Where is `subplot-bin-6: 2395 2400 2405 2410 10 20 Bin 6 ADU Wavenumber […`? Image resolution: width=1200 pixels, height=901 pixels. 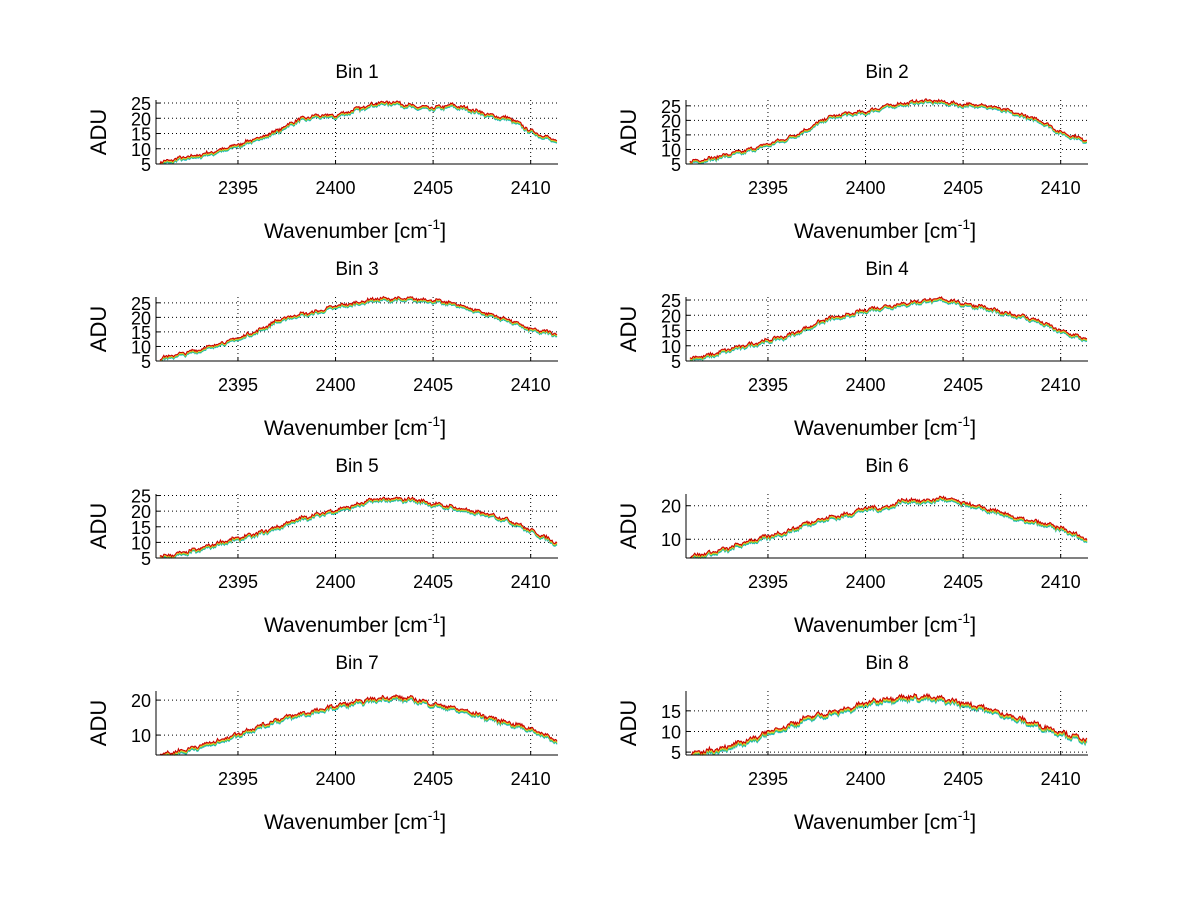 subplot-bin-6: 2395 2400 2405 2410 10 20 Bin 6 ADU Wavenumber [… is located at coordinates (852, 546).